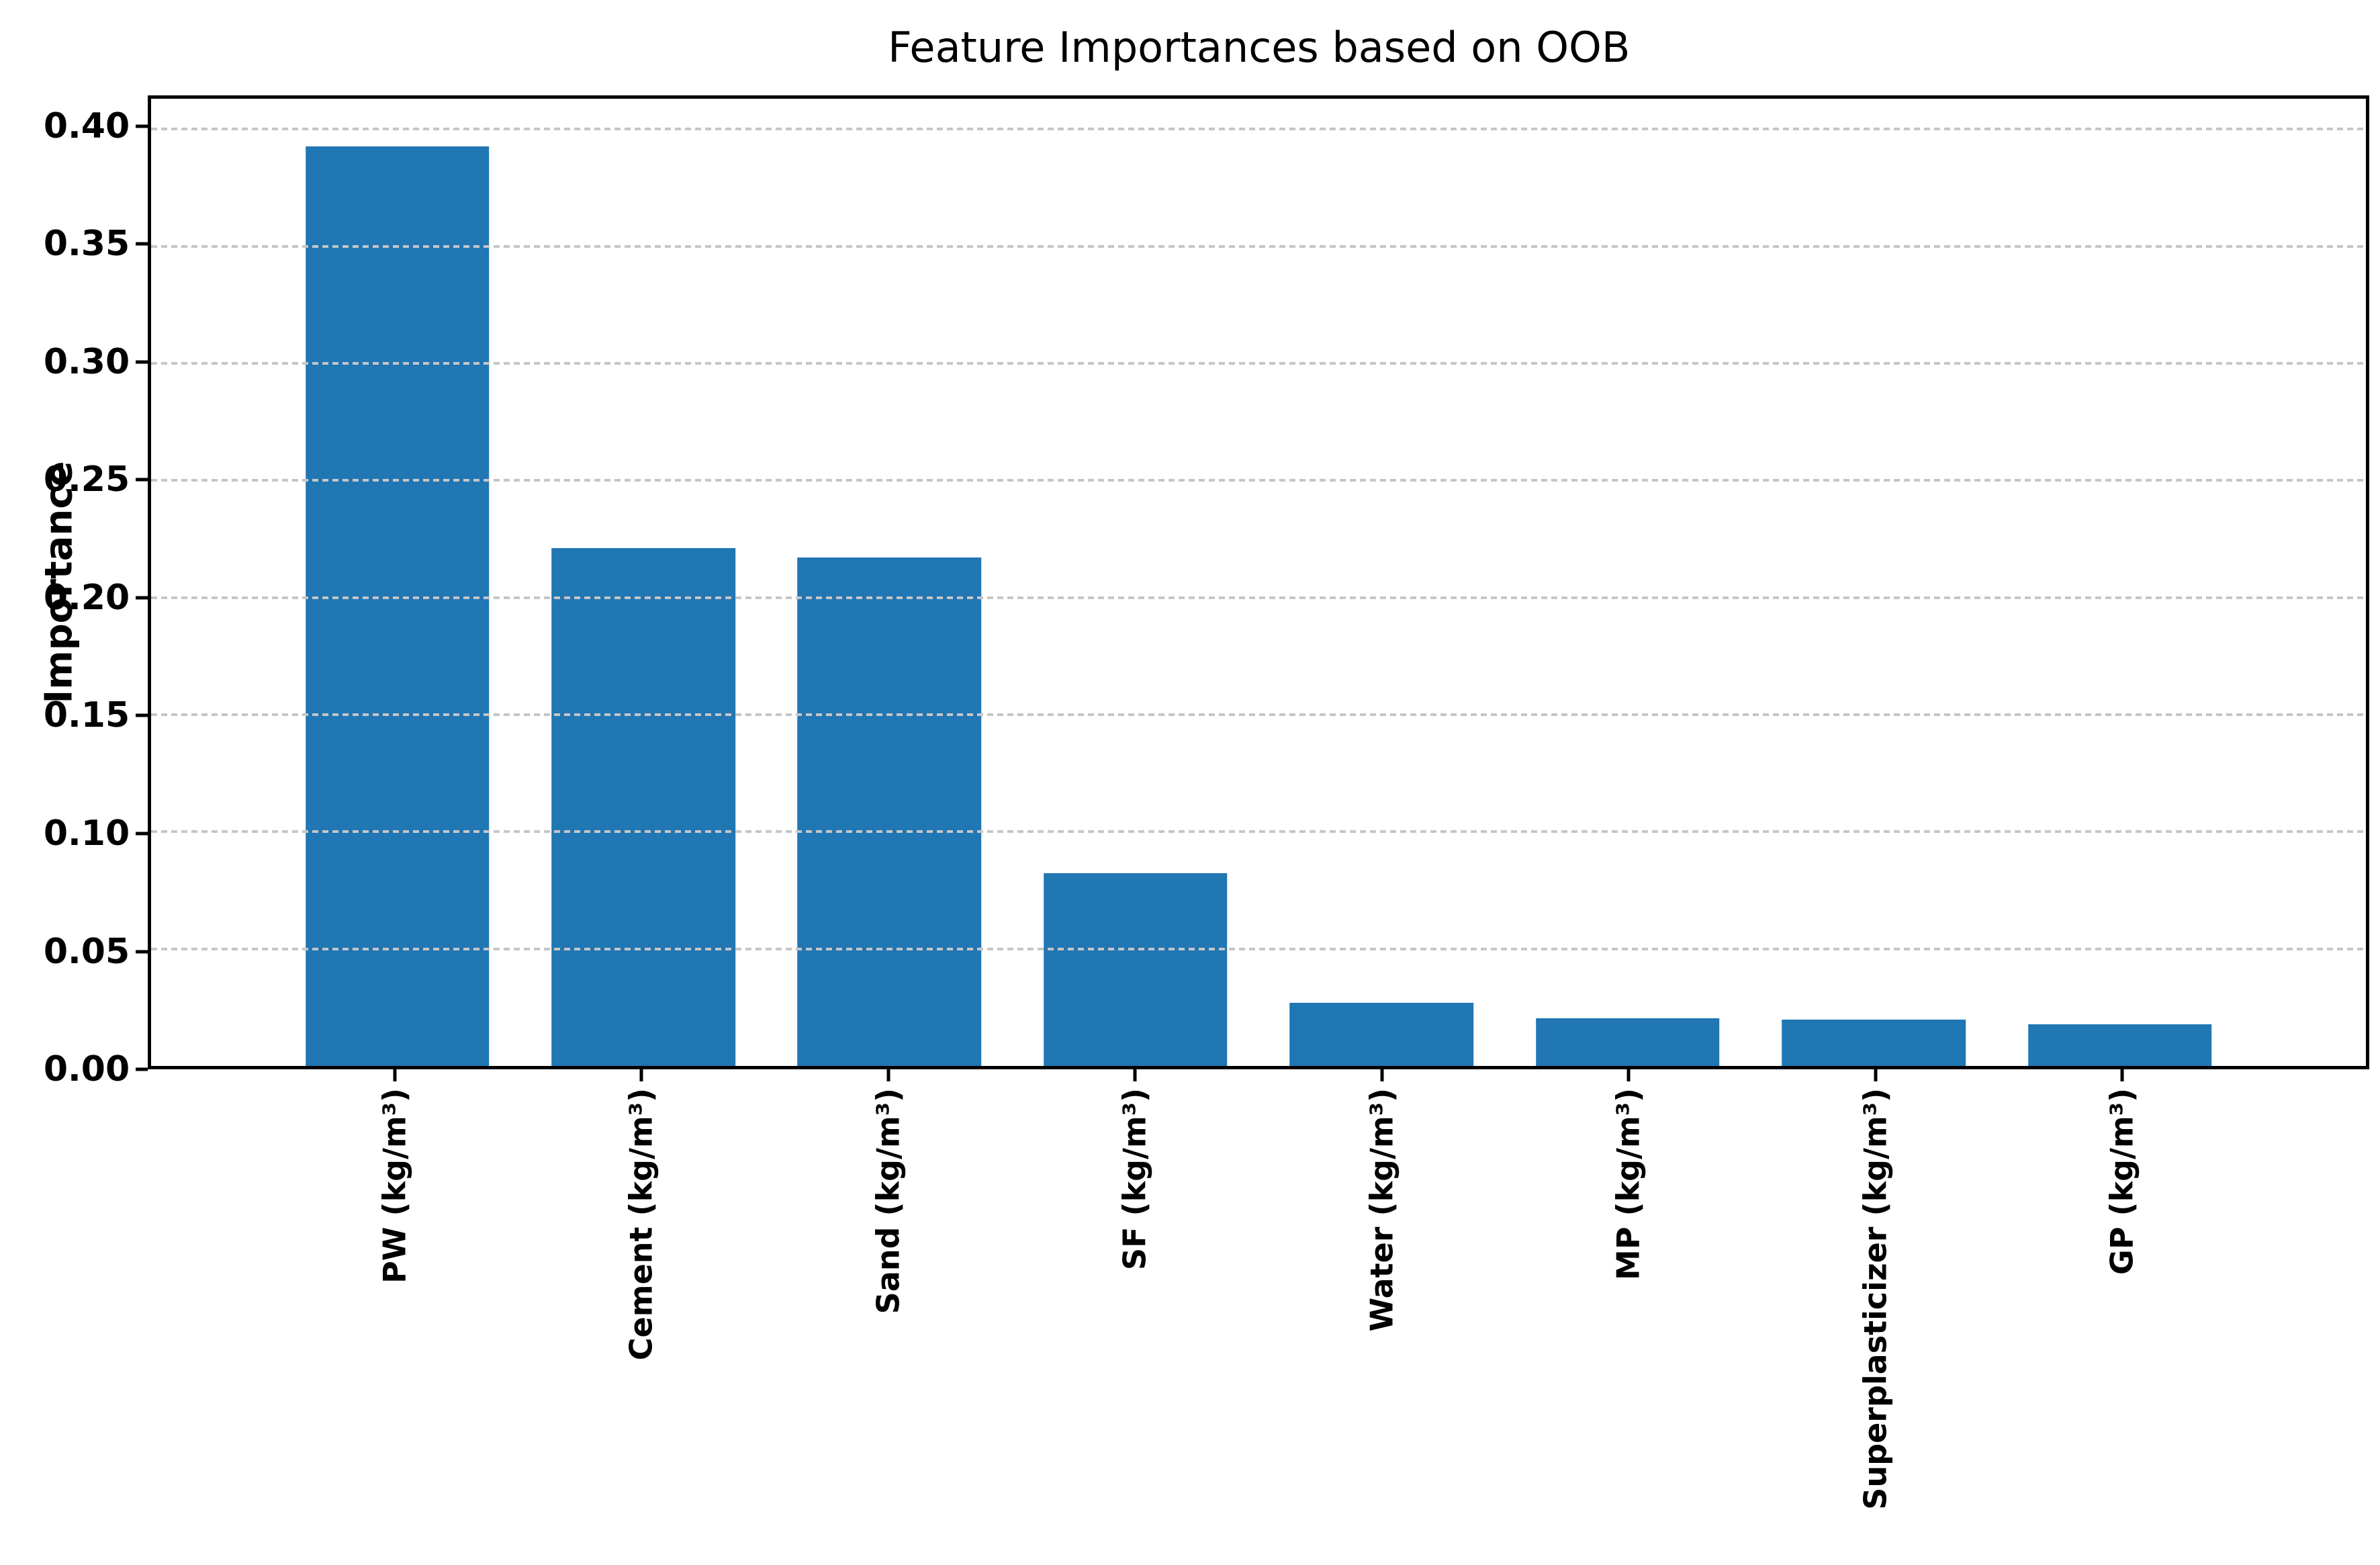  What do you see at coordinates (87, 1069) in the screenshot?
I see `y-tick-label: 0.00` at bounding box center [87, 1069].